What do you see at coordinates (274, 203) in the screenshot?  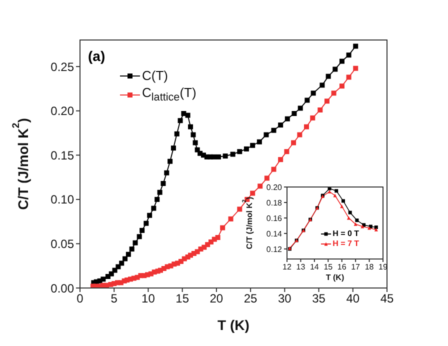 I see `y-tick-label: 0.18` at bounding box center [274, 203].